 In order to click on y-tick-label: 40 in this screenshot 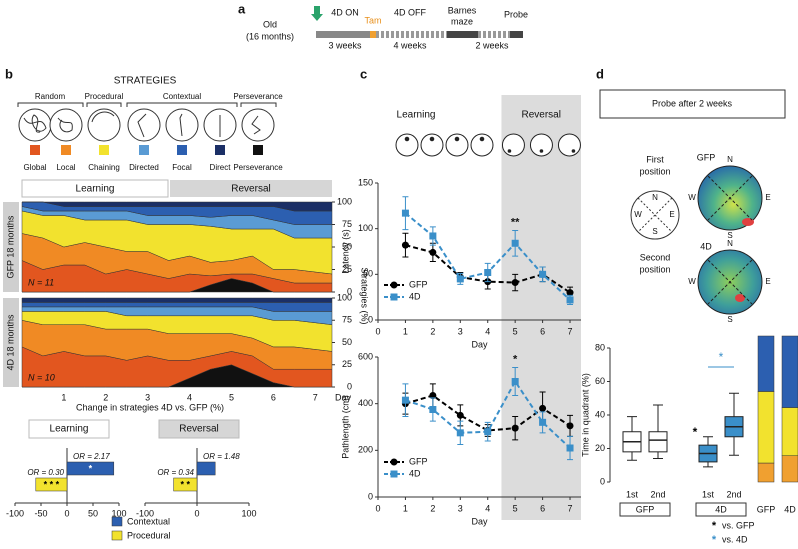, I will do `click(600, 414)`.